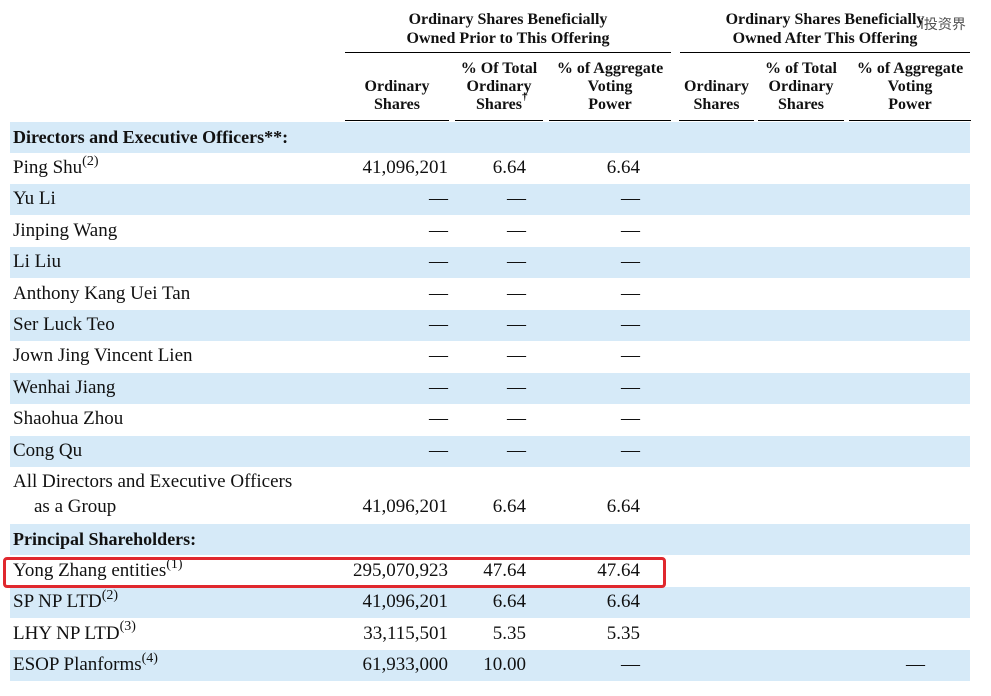  What do you see at coordinates (490, 356) in the screenshot?
I see `table-row: Jown Jing Vincent Lien — — —` at bounding box center [490, 356].